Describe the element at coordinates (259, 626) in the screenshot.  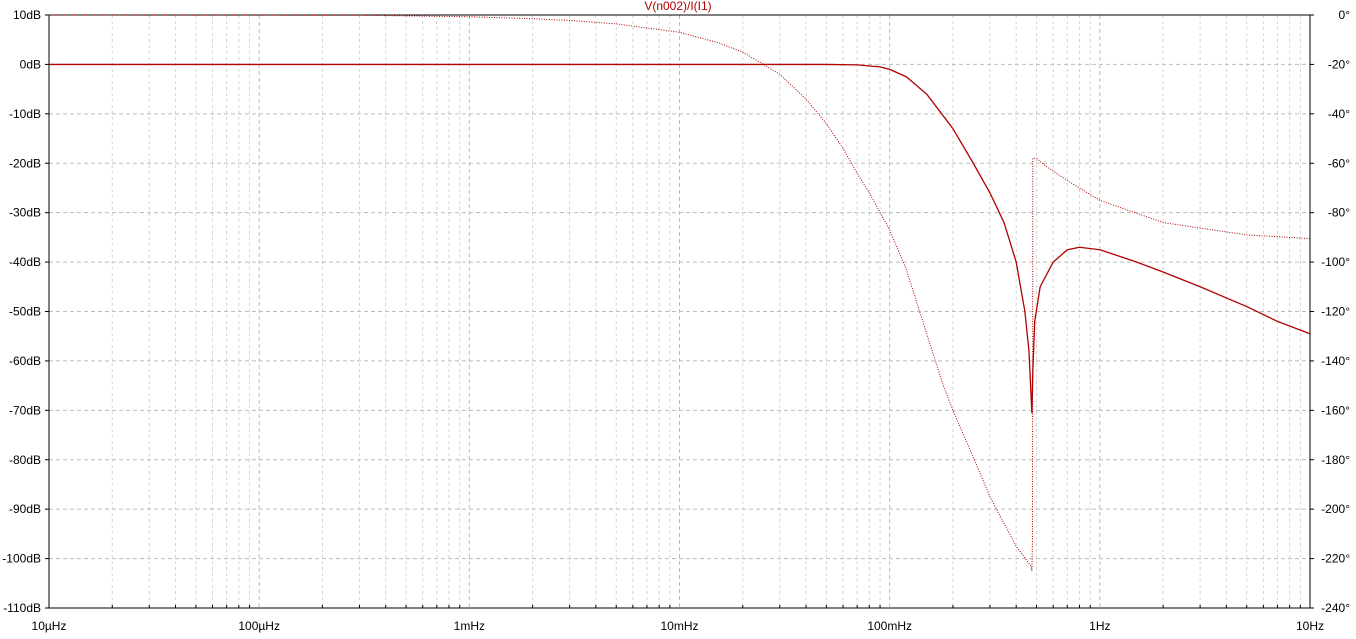
I see `x-tick-label: 100µHz` at that location.